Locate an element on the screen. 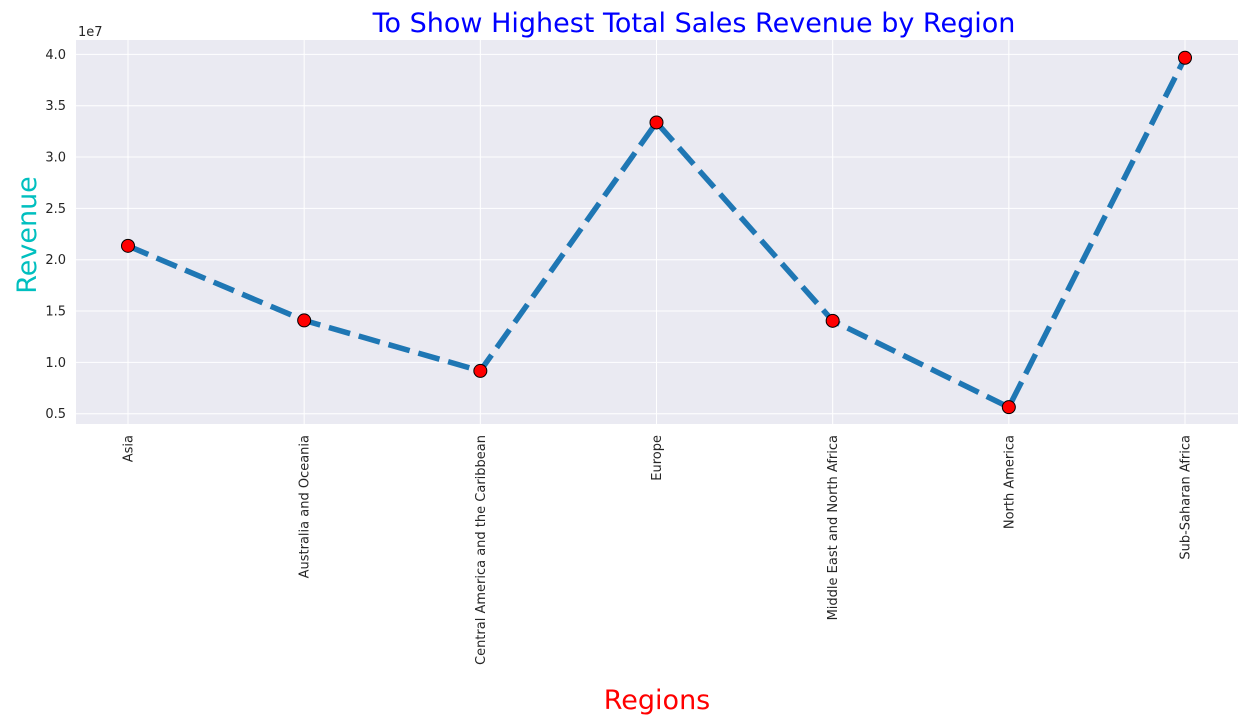 The height and width of the screenshot is (724, 1247). y-tick-label: 3.5 is located at coordinates (55, 106).